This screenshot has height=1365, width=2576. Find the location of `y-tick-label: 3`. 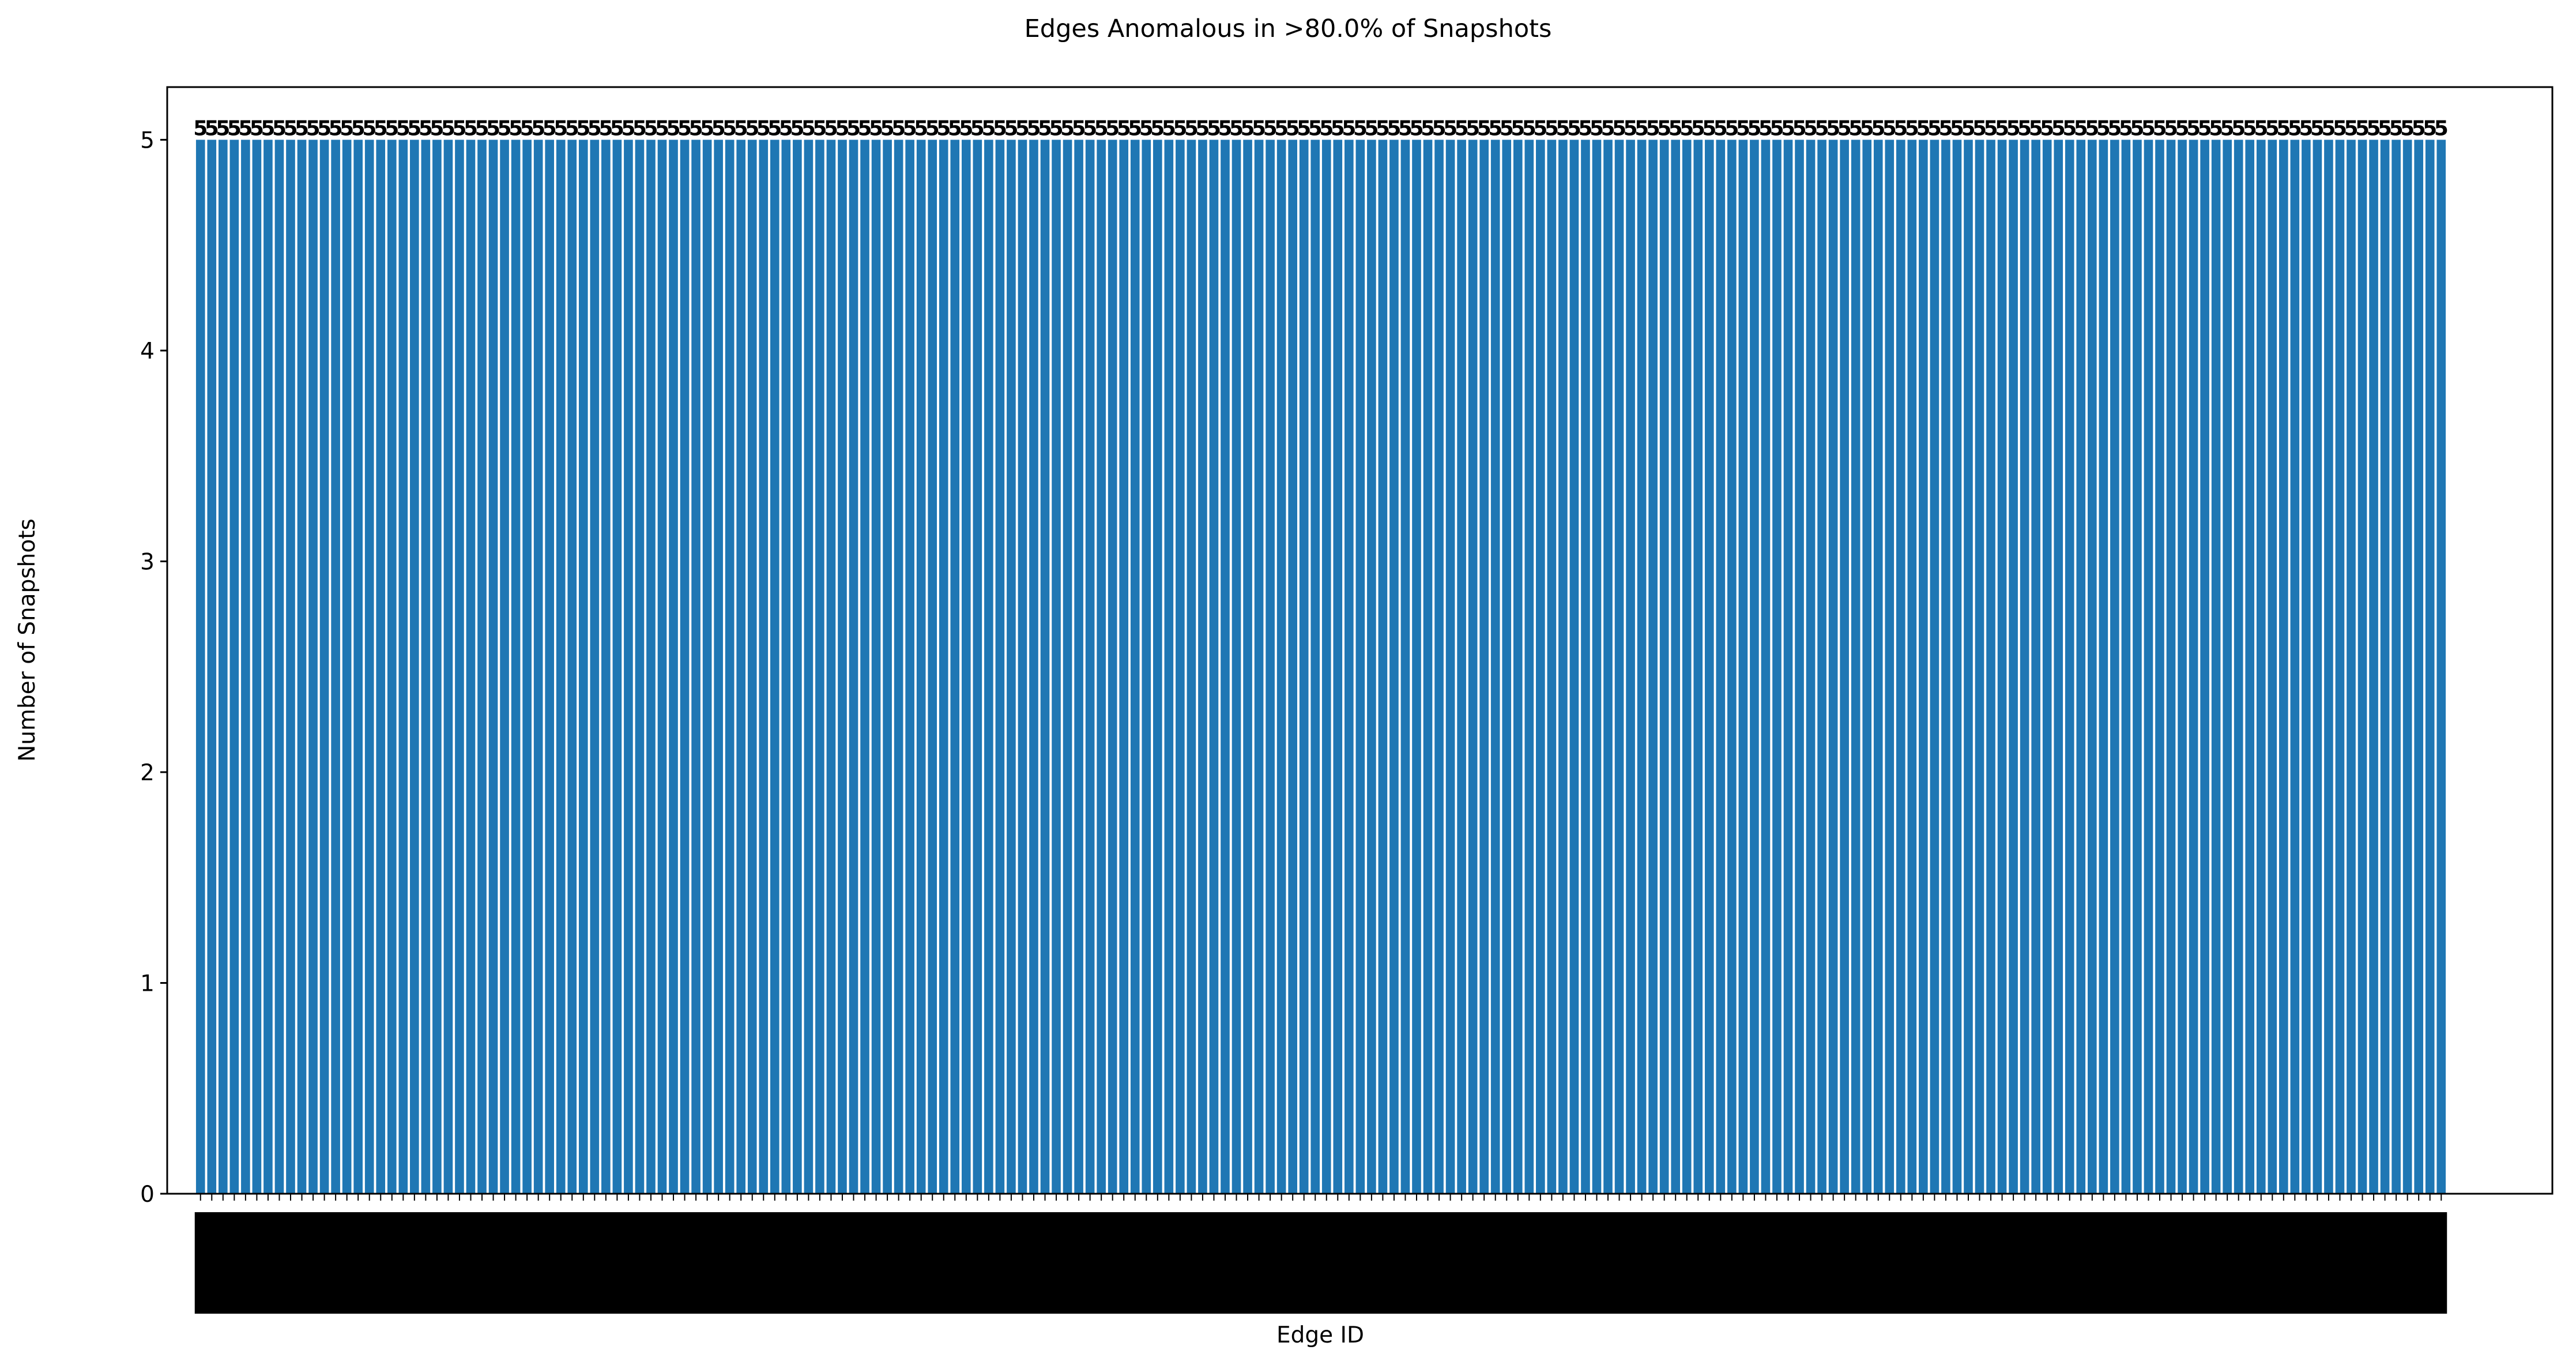

y-tick-label: 3 is located at coordinates (147, 562).